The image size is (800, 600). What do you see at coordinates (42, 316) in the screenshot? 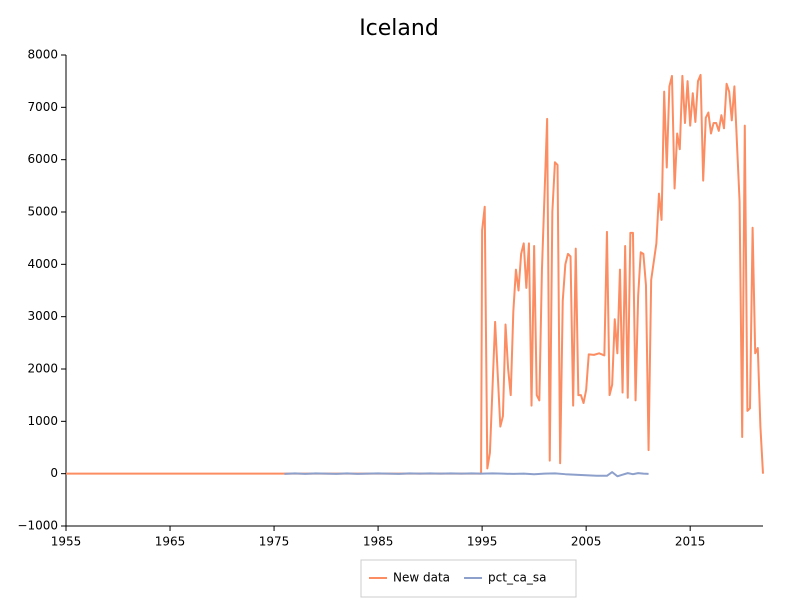
I see `y-tick-label: 3000` at bounding box center [42, 316].